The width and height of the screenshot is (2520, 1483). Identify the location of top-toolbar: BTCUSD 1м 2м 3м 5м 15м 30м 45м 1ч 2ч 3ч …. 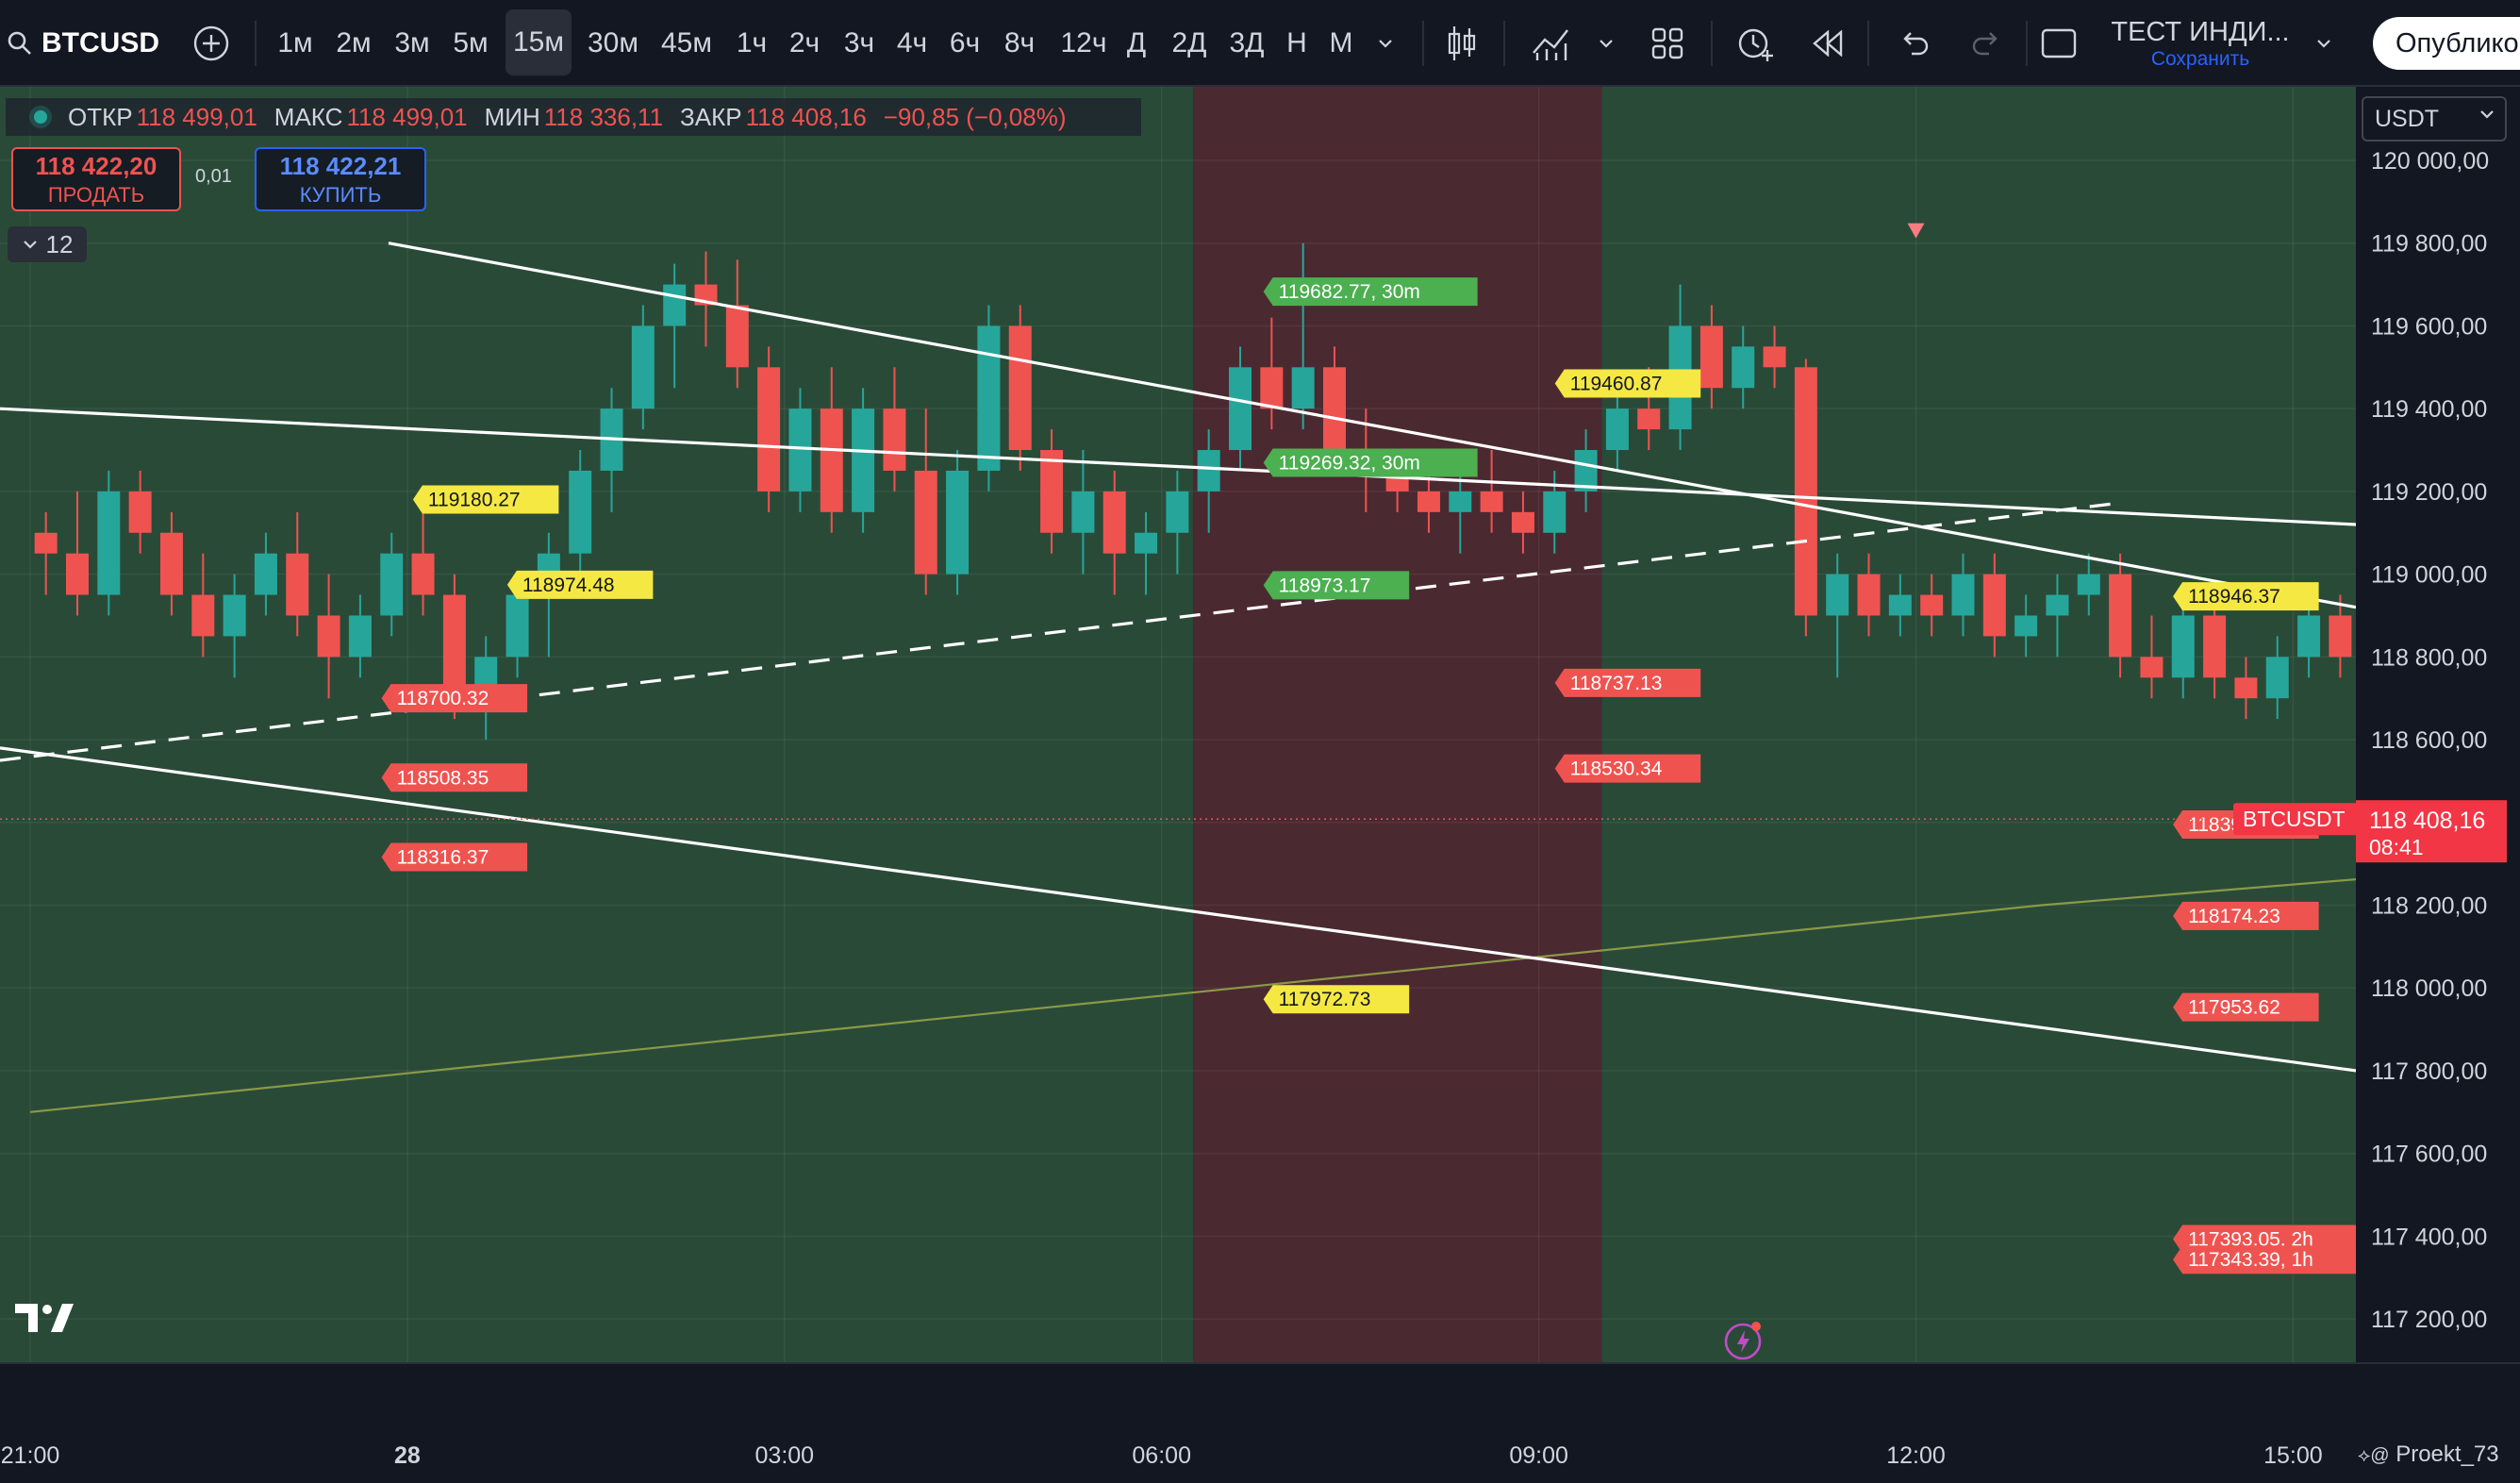
(1260, 43).